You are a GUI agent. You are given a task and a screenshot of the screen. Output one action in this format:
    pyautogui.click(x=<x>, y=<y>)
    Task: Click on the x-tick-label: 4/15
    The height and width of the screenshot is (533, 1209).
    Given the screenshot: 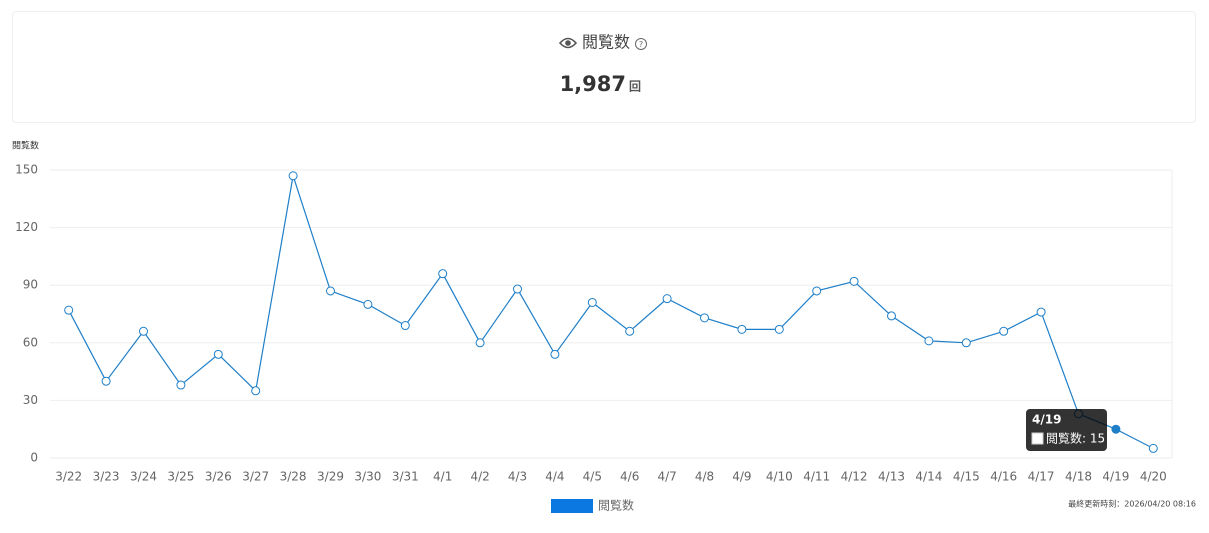 What is the action you would take?
    pyautogui.click(x=966, y=477)
    